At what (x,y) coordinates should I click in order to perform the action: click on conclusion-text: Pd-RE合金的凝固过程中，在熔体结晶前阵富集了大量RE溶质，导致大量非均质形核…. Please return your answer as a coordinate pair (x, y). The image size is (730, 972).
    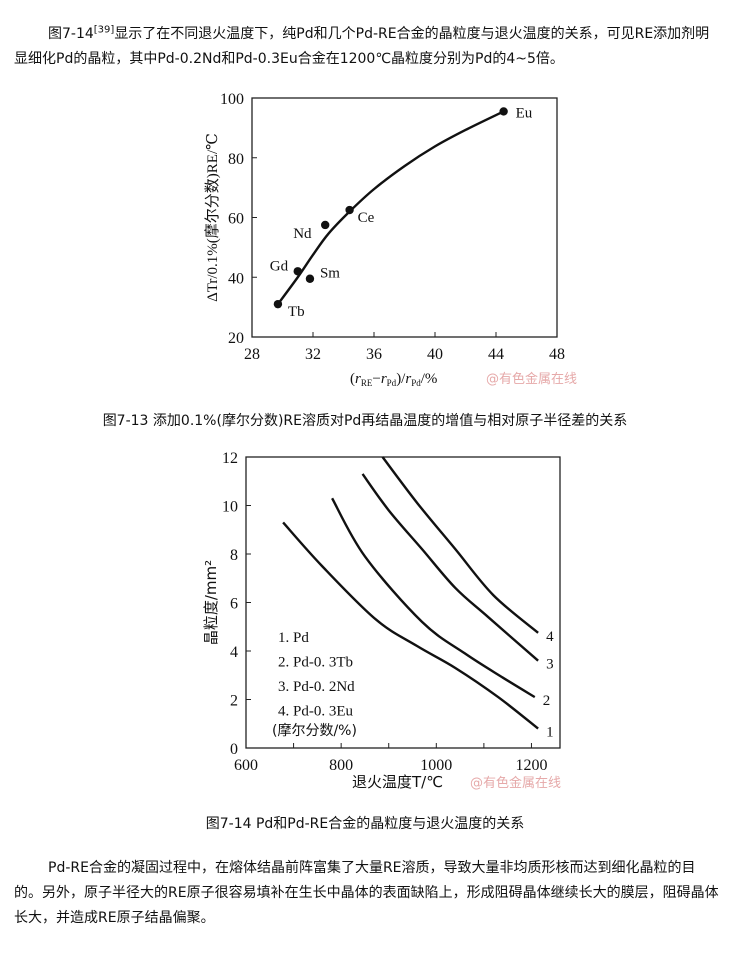
    Looking at the image, I should click on (366, 893).